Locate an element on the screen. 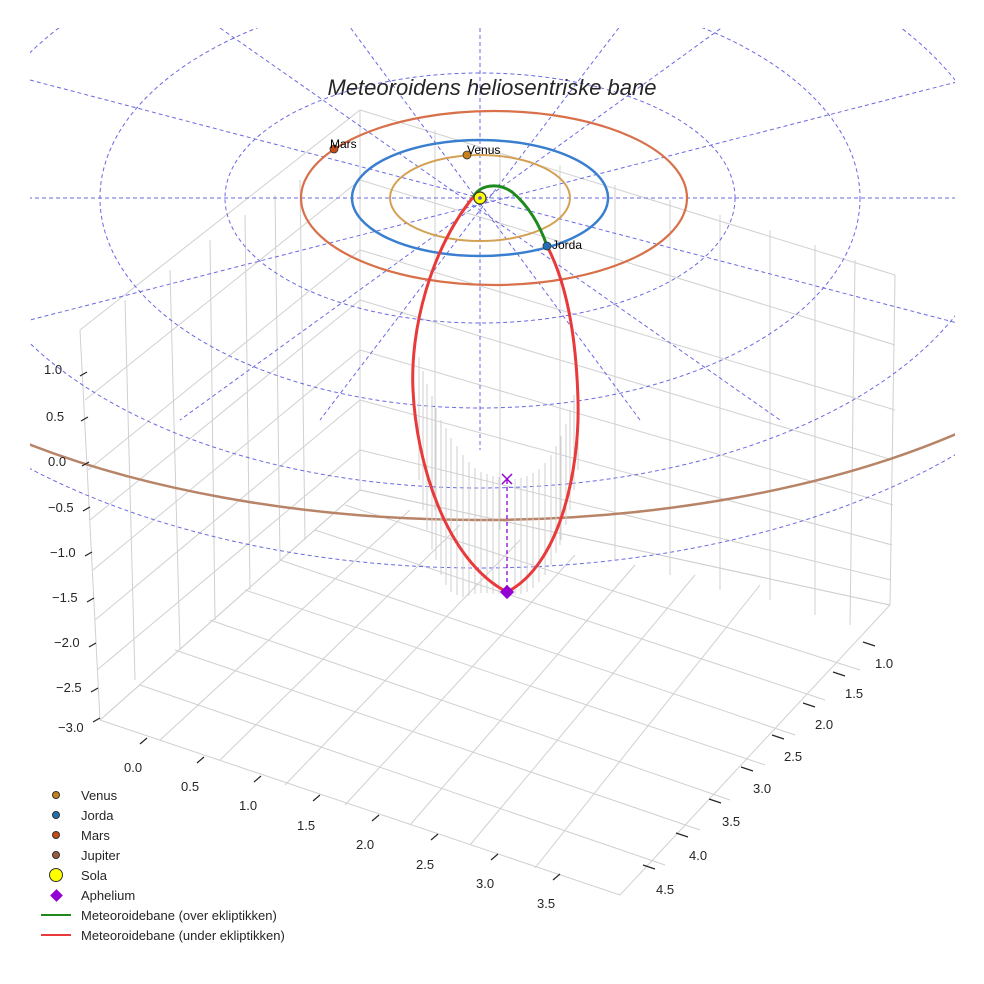 The width and height of the screenshot is (984, 984). earth-orbit is located at coordinates (480, 198).